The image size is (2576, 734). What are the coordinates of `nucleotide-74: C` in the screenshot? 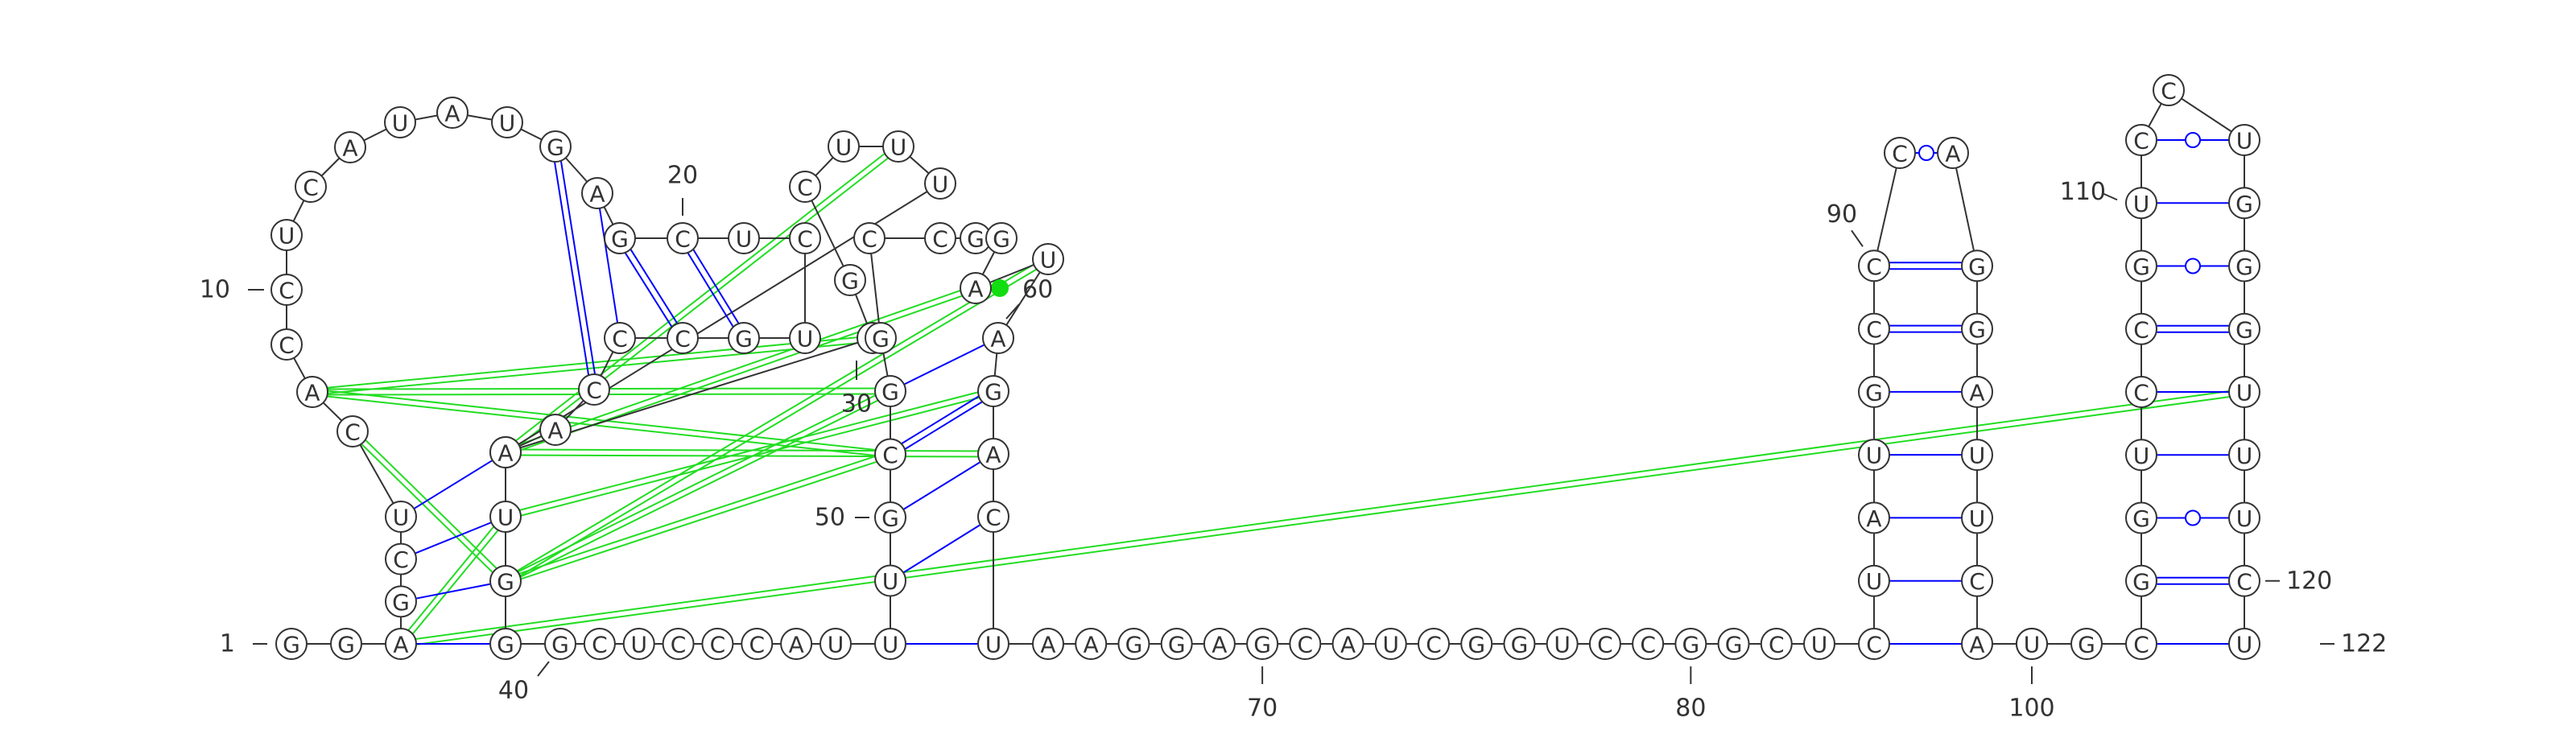 It's located at (1434, 644).